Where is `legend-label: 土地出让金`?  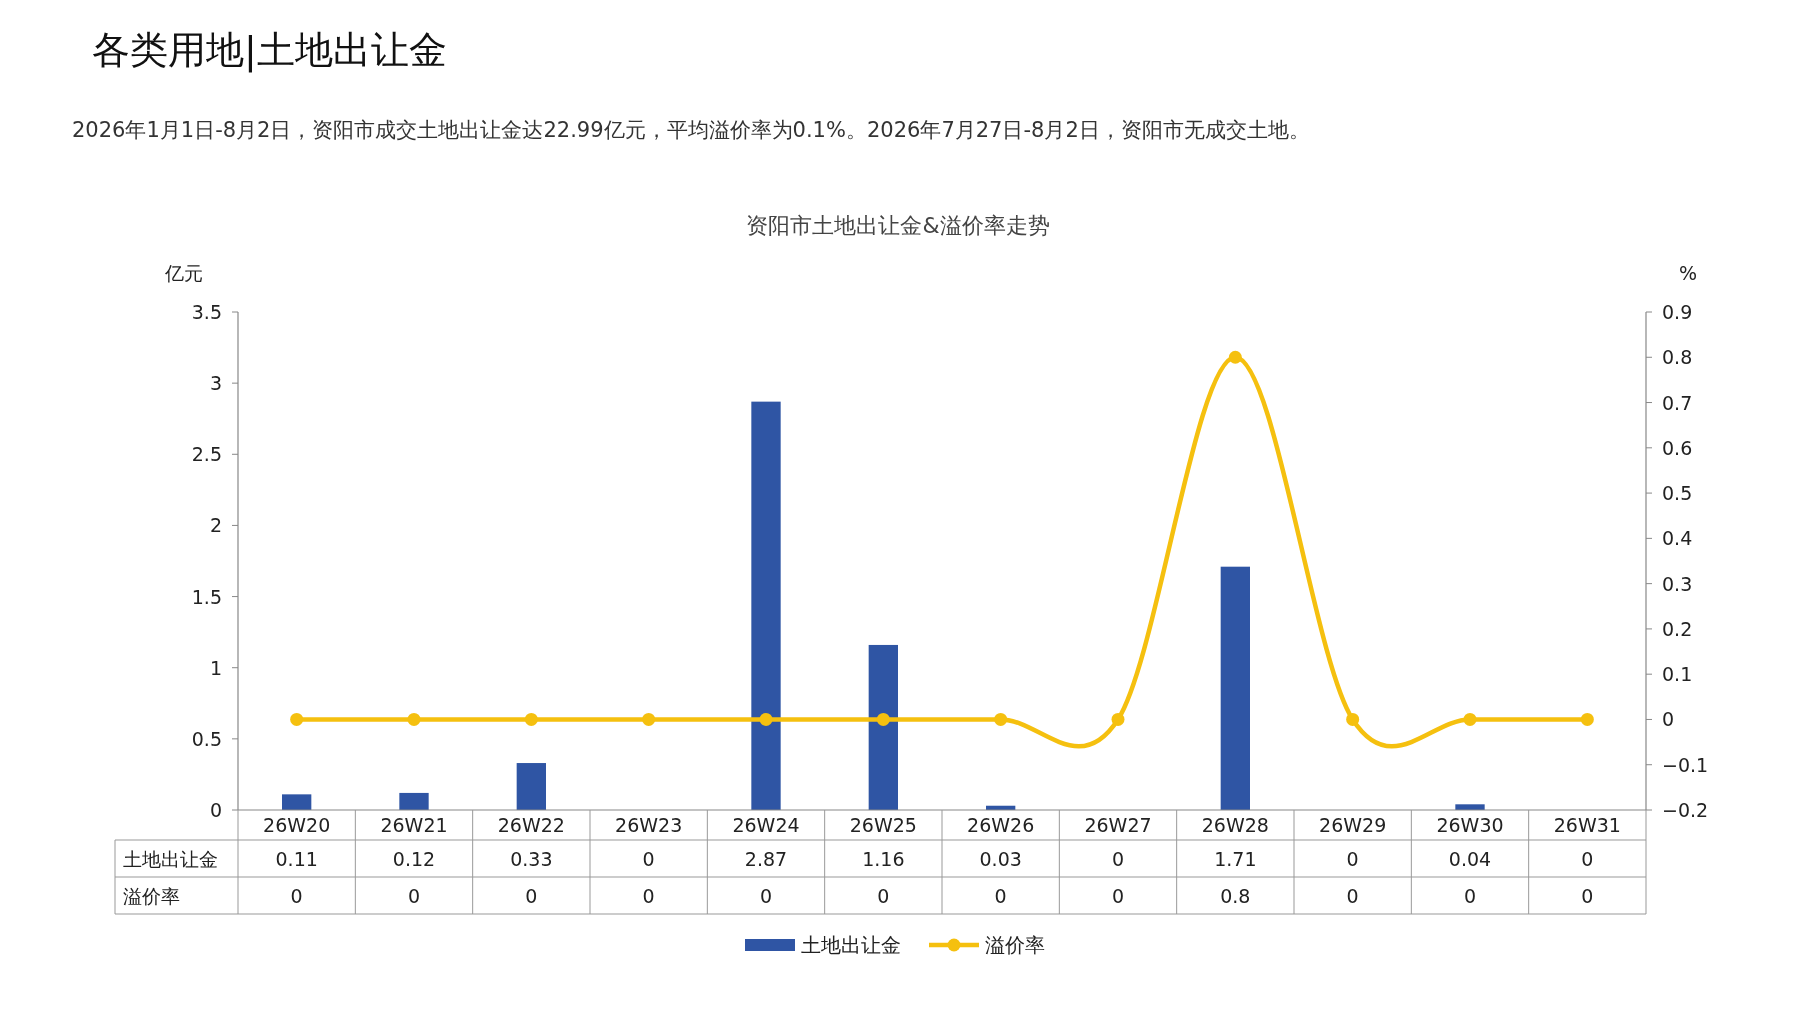 legend-label: 土地出让金 is located at coordinates (851, 945).